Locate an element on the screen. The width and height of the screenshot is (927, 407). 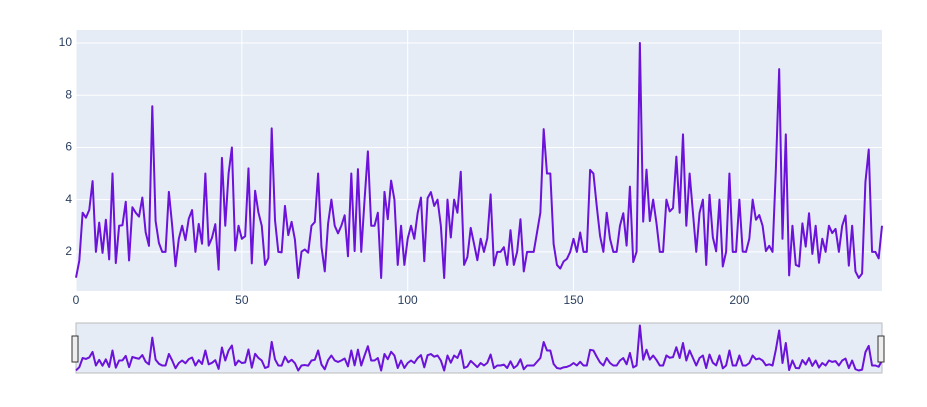
y-tick-label: 8 is located at coordinates (68, 94).